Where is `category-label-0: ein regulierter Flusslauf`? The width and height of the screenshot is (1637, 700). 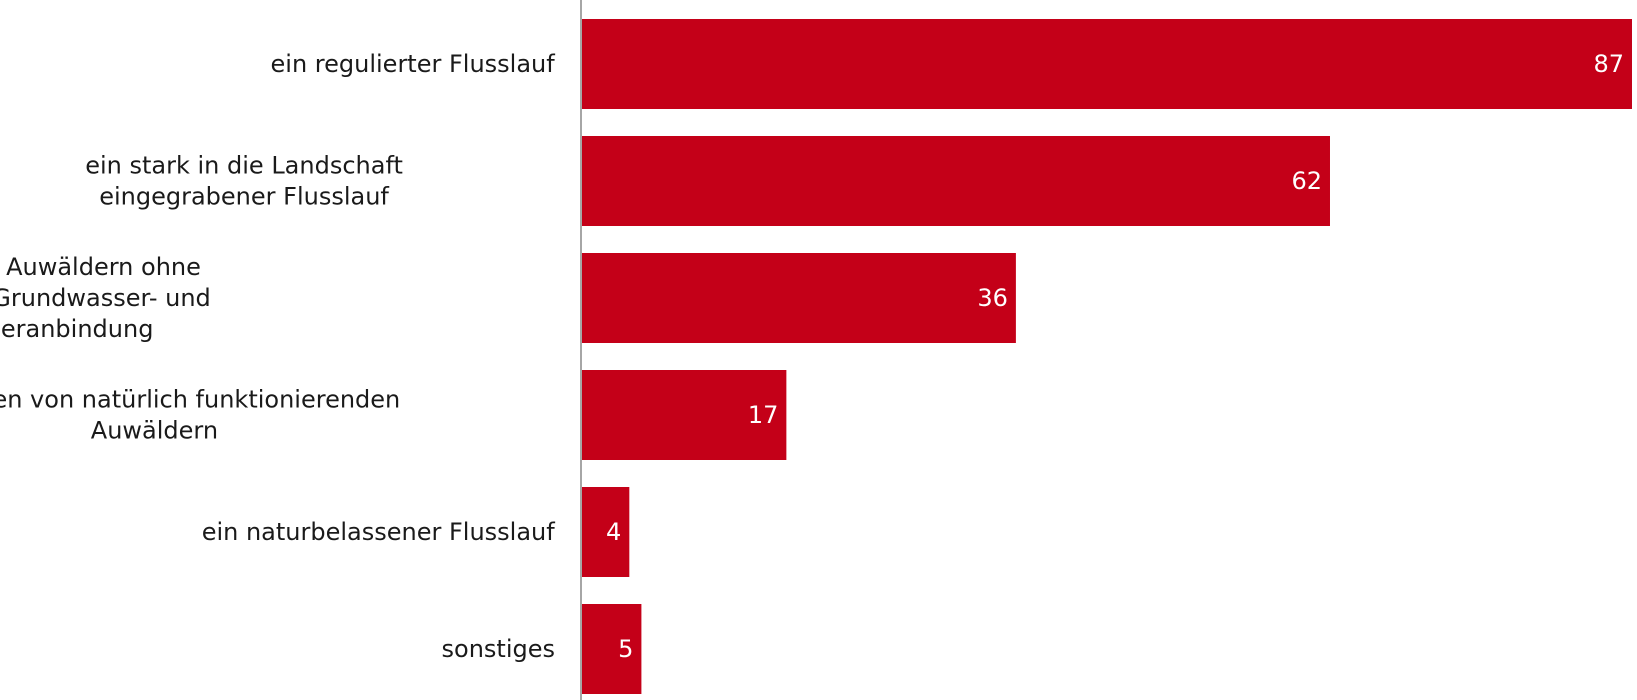 category-label-0: ein regulierter Flusslauf is located at coordinates (413, 64).